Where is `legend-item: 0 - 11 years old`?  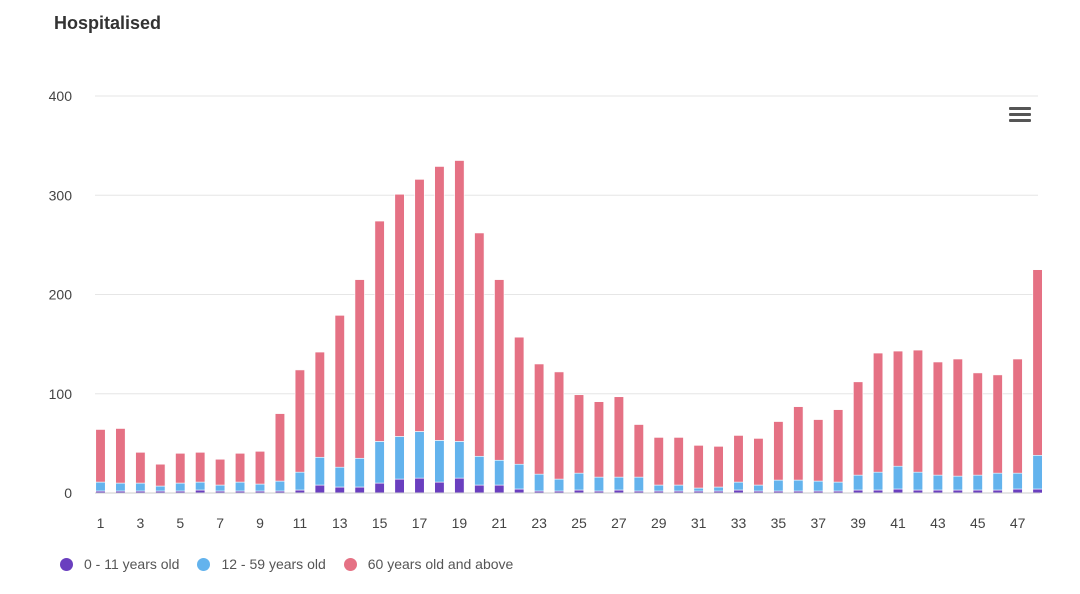 legend-item: 0 - 11 years old is located at coordinates (119, 564).